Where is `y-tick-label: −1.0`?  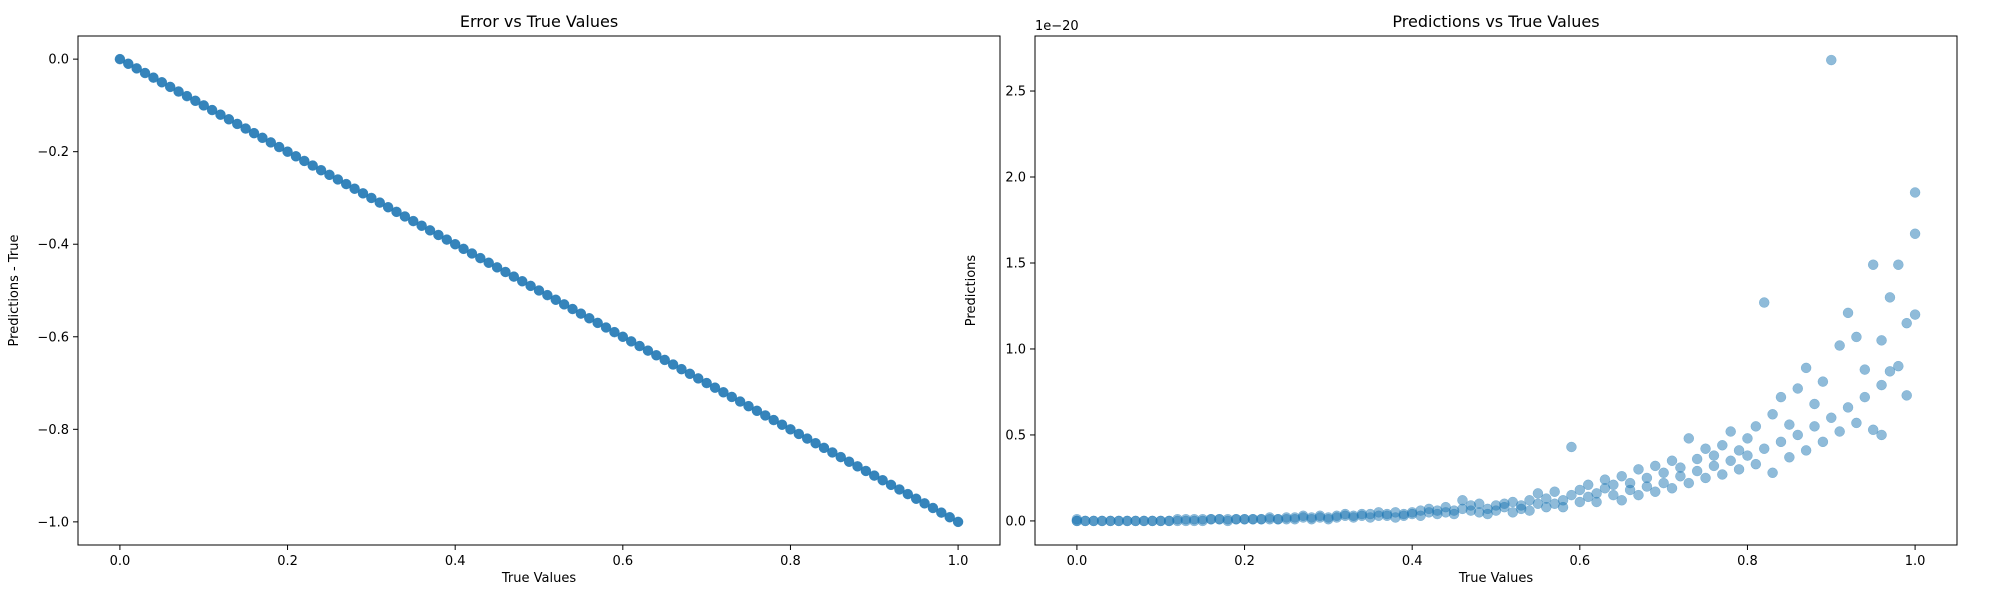 y-tick-label: −1.0 is located at coordinates (53, 522).